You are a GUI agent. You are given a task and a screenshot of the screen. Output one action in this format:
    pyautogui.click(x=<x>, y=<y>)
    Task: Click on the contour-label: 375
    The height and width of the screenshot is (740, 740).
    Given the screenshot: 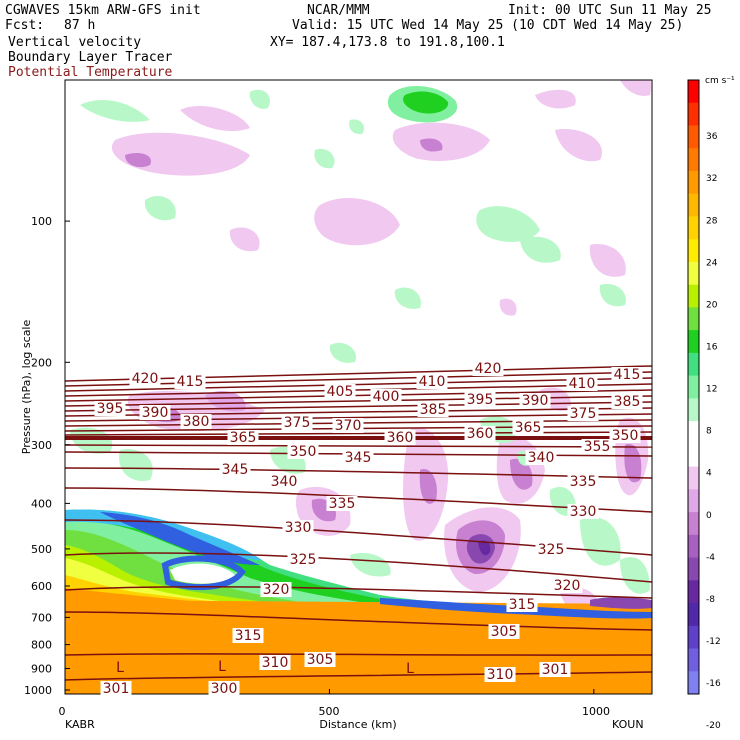 What is the action you would take?
    pyautogui.click(x=297, y=423)
    